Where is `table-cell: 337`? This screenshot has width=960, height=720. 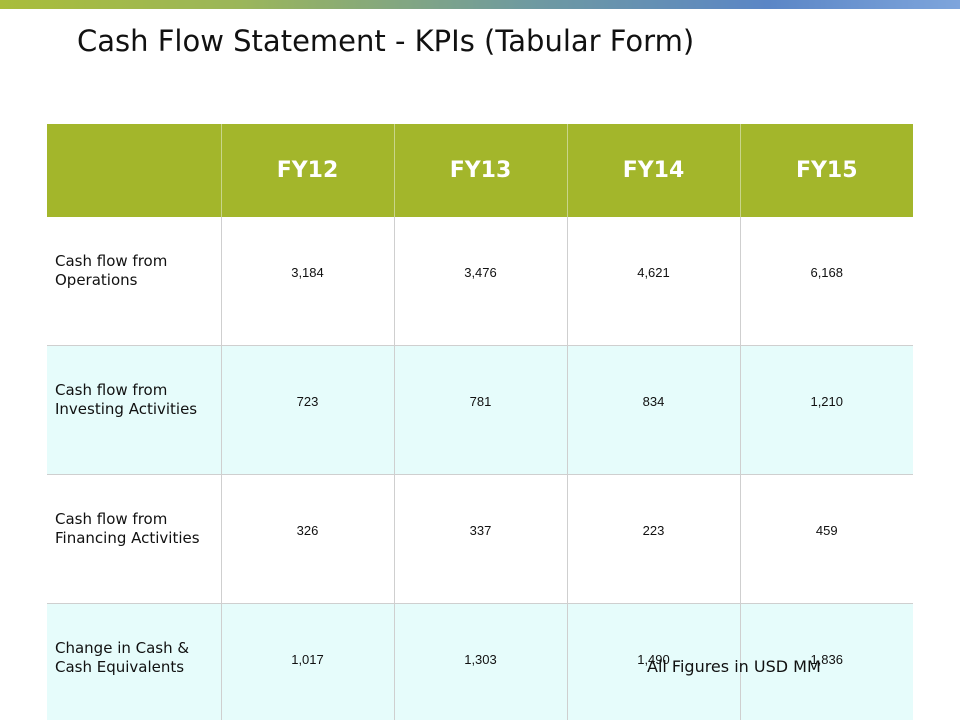 table-cell: 337 is located at coordinates (481, 539).